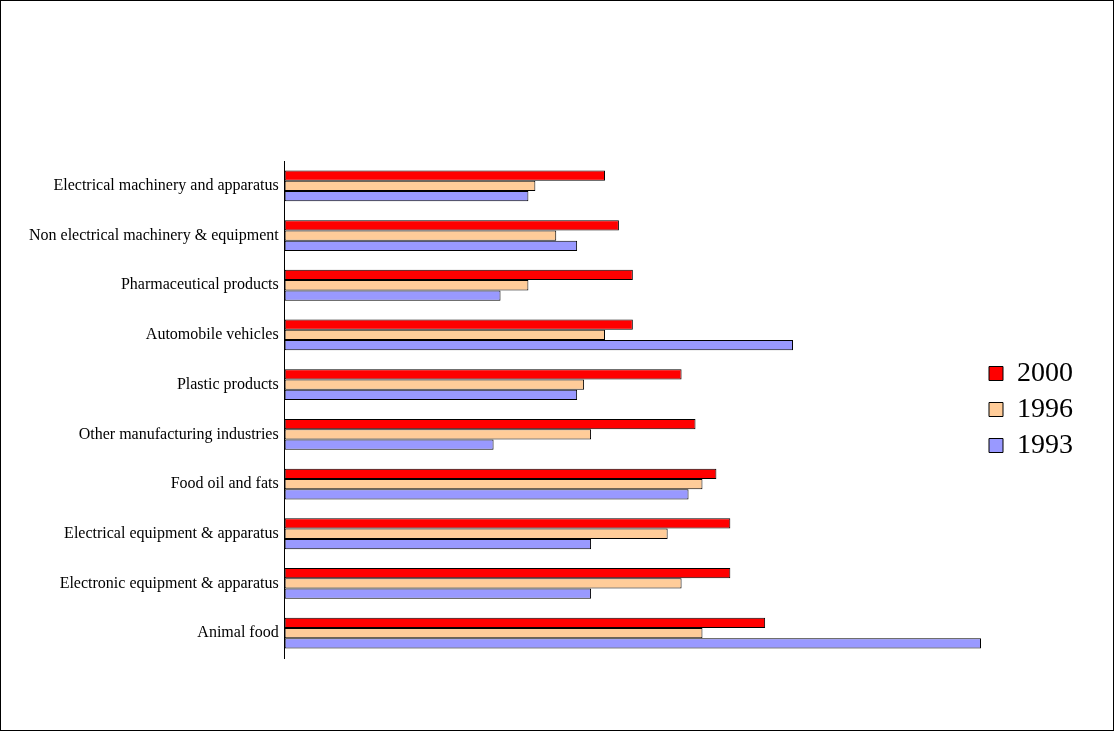  What do you see at coordinates (1045, 407) in the screenshot?
I see `legend-label: 1996` at bounding box center [1045, 407].